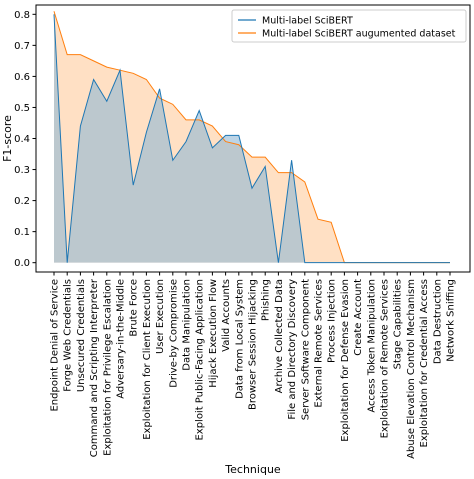  Describe the element at coordinates (22, 263) in the screenshot. I see `y-tick-label: 0.0` at that location.